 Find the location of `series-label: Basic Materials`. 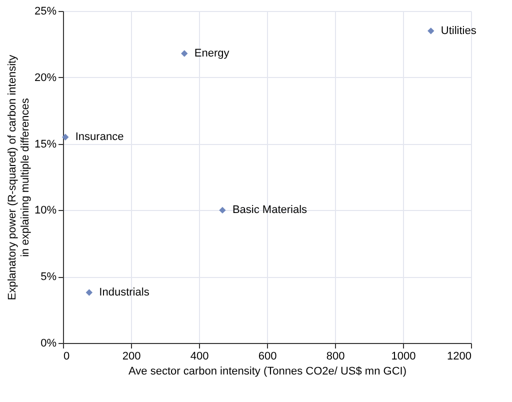

series-label: Basic Materials is located at coordinates (270, 210).